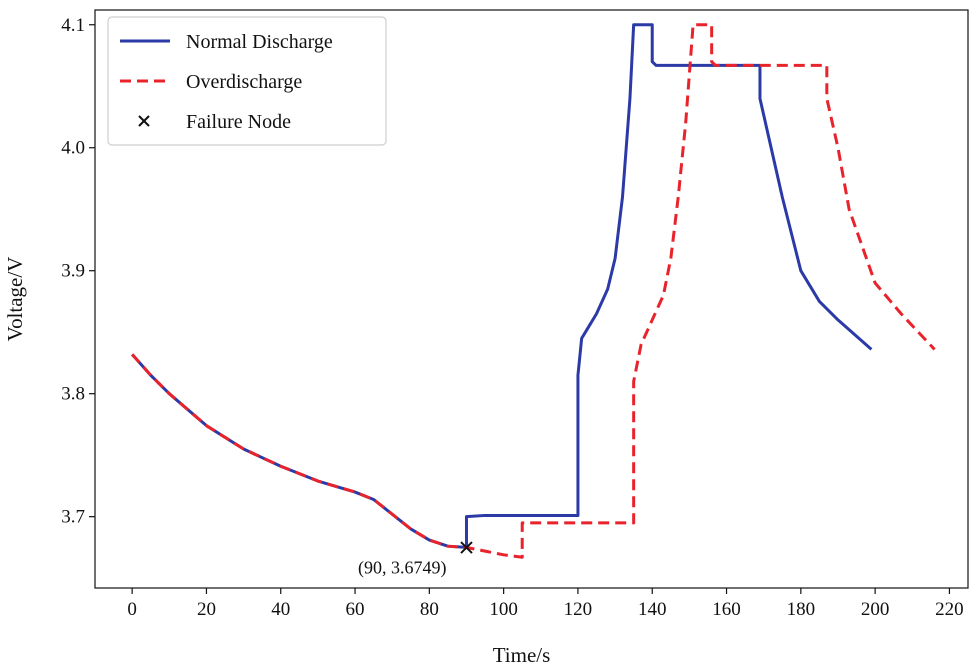 The height and width of the screenshot is (666, 980). Describe the element at coordinates (578, 609) in the screenshot. I see `x-tick-label: 120` at that location.